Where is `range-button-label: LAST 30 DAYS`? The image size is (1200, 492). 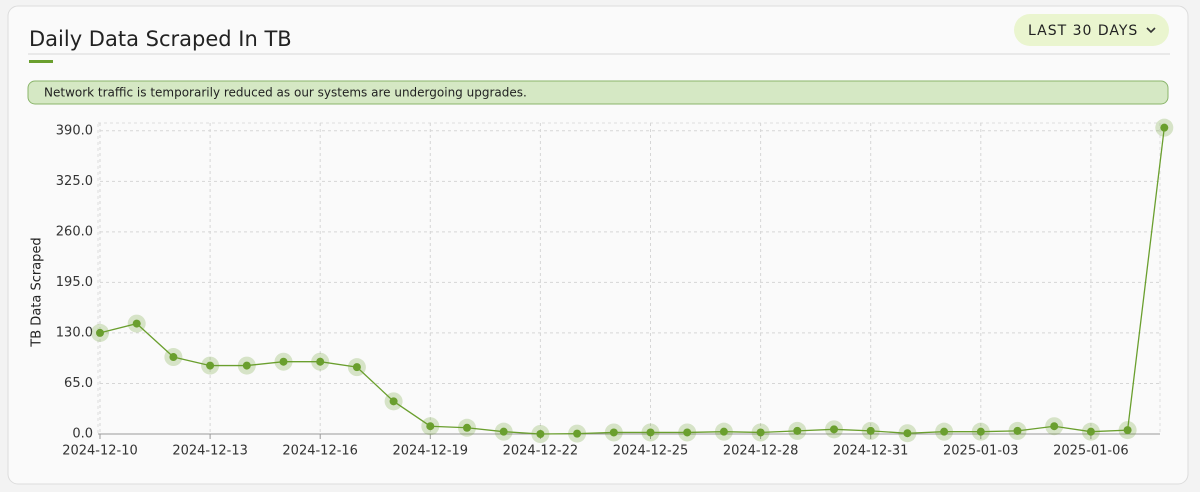 range-button-label: LAST 30 DAYS is located at coordinates (1083, 31).